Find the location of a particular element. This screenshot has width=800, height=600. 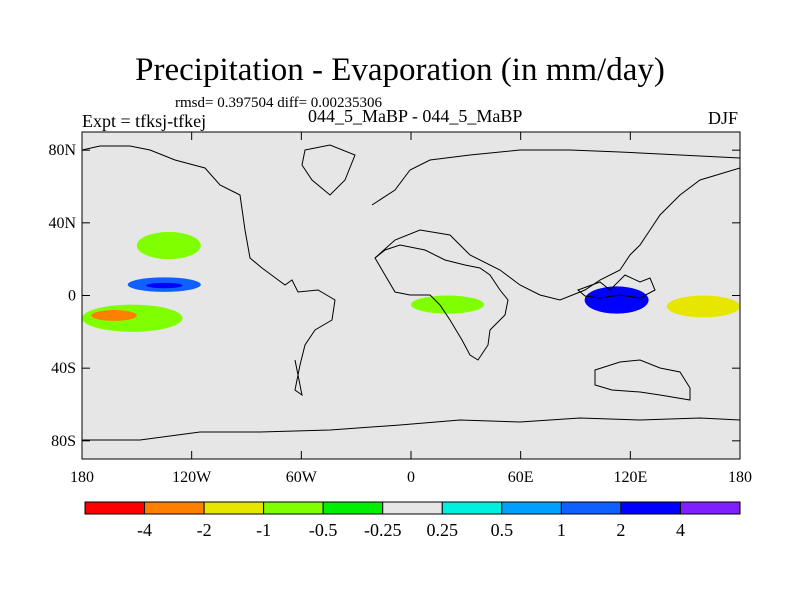

x-tick-label-4: 60E is located at coordinates (521, 477).